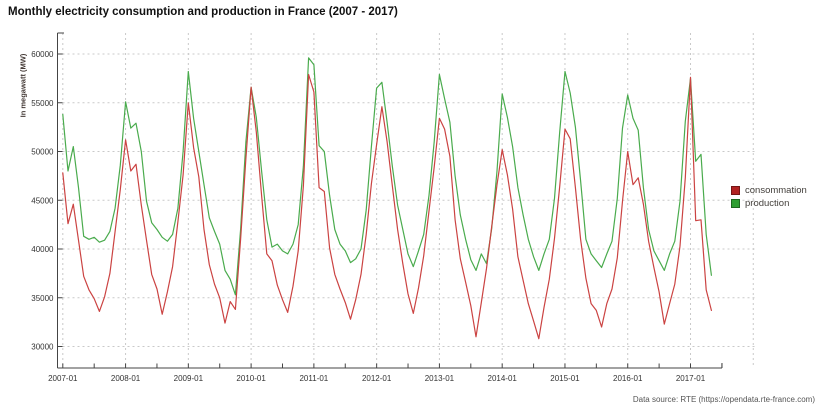 The height and width of the screenshot is (411, 820). I want to click on x-tick-label: 2008-01, so click(126, 378).